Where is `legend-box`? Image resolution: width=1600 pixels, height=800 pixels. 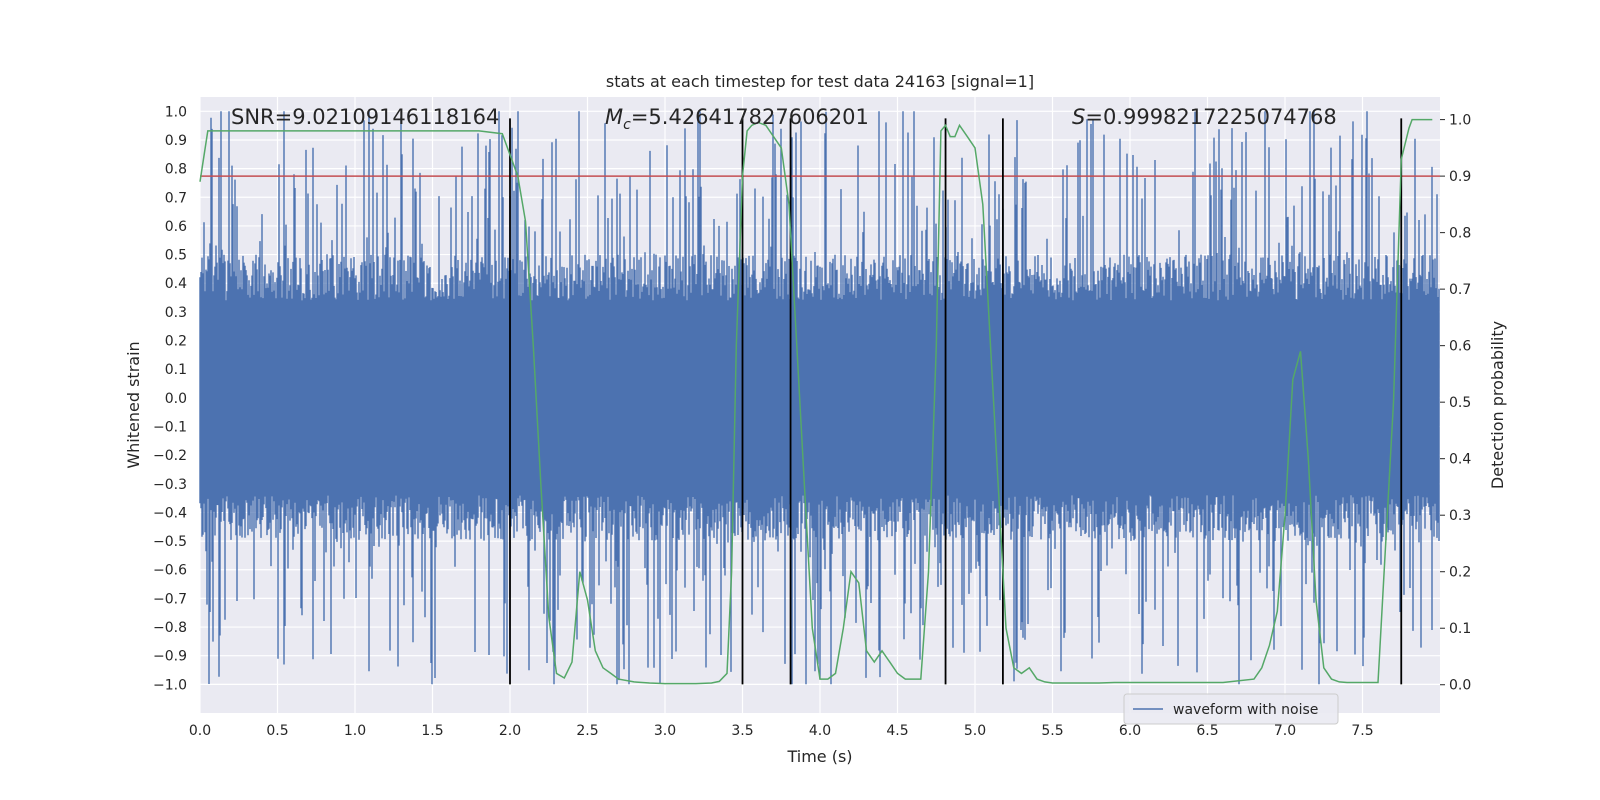 legend-box is located at coordinates (1231, 709).